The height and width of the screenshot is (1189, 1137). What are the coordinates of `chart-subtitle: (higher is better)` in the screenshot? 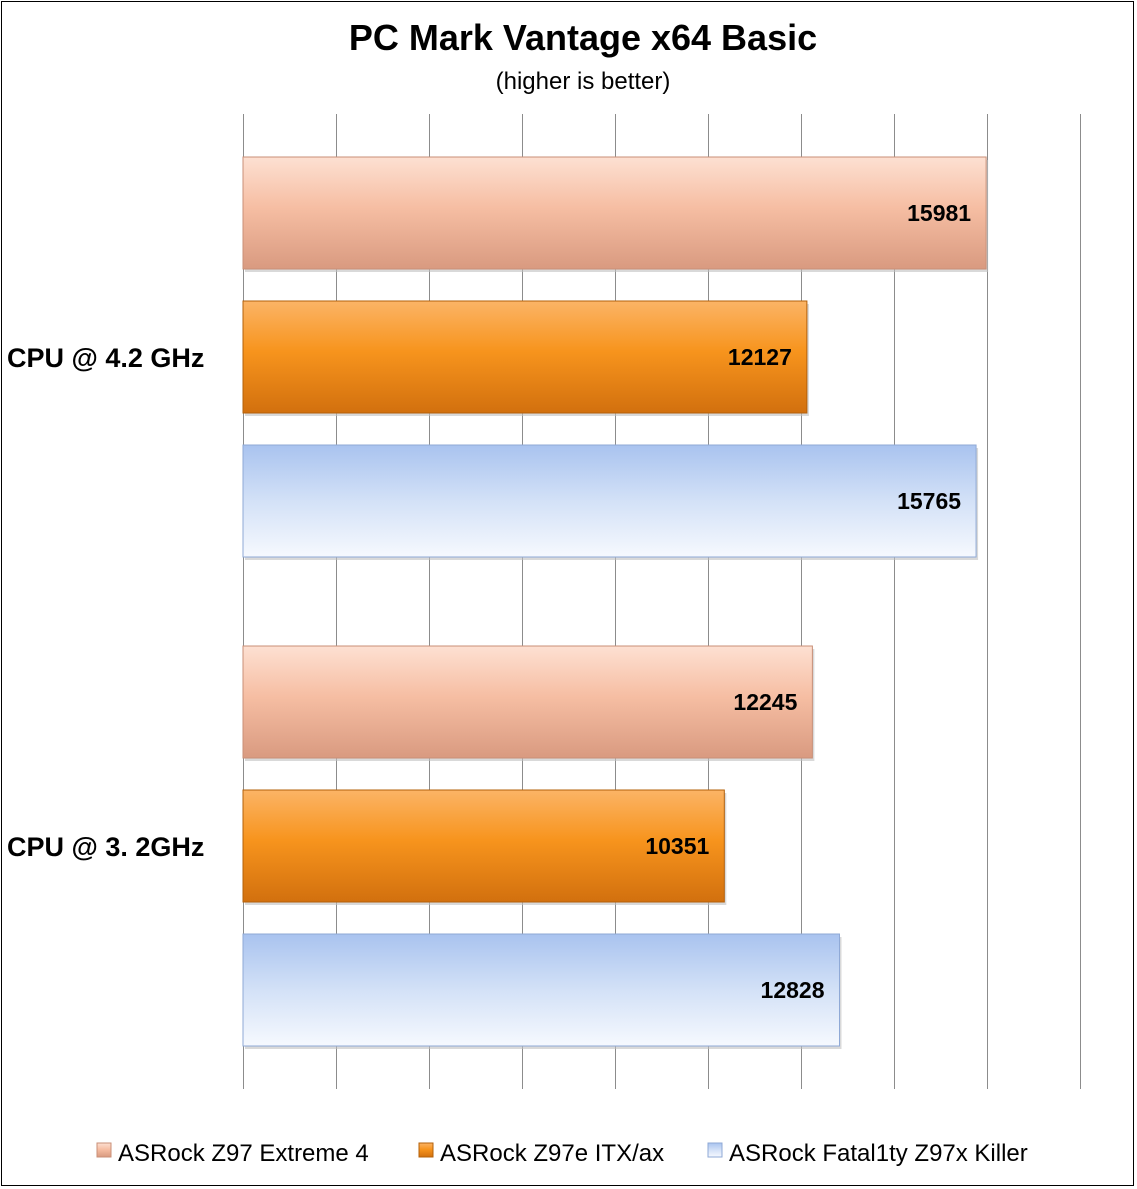 It's located at (583, 81).